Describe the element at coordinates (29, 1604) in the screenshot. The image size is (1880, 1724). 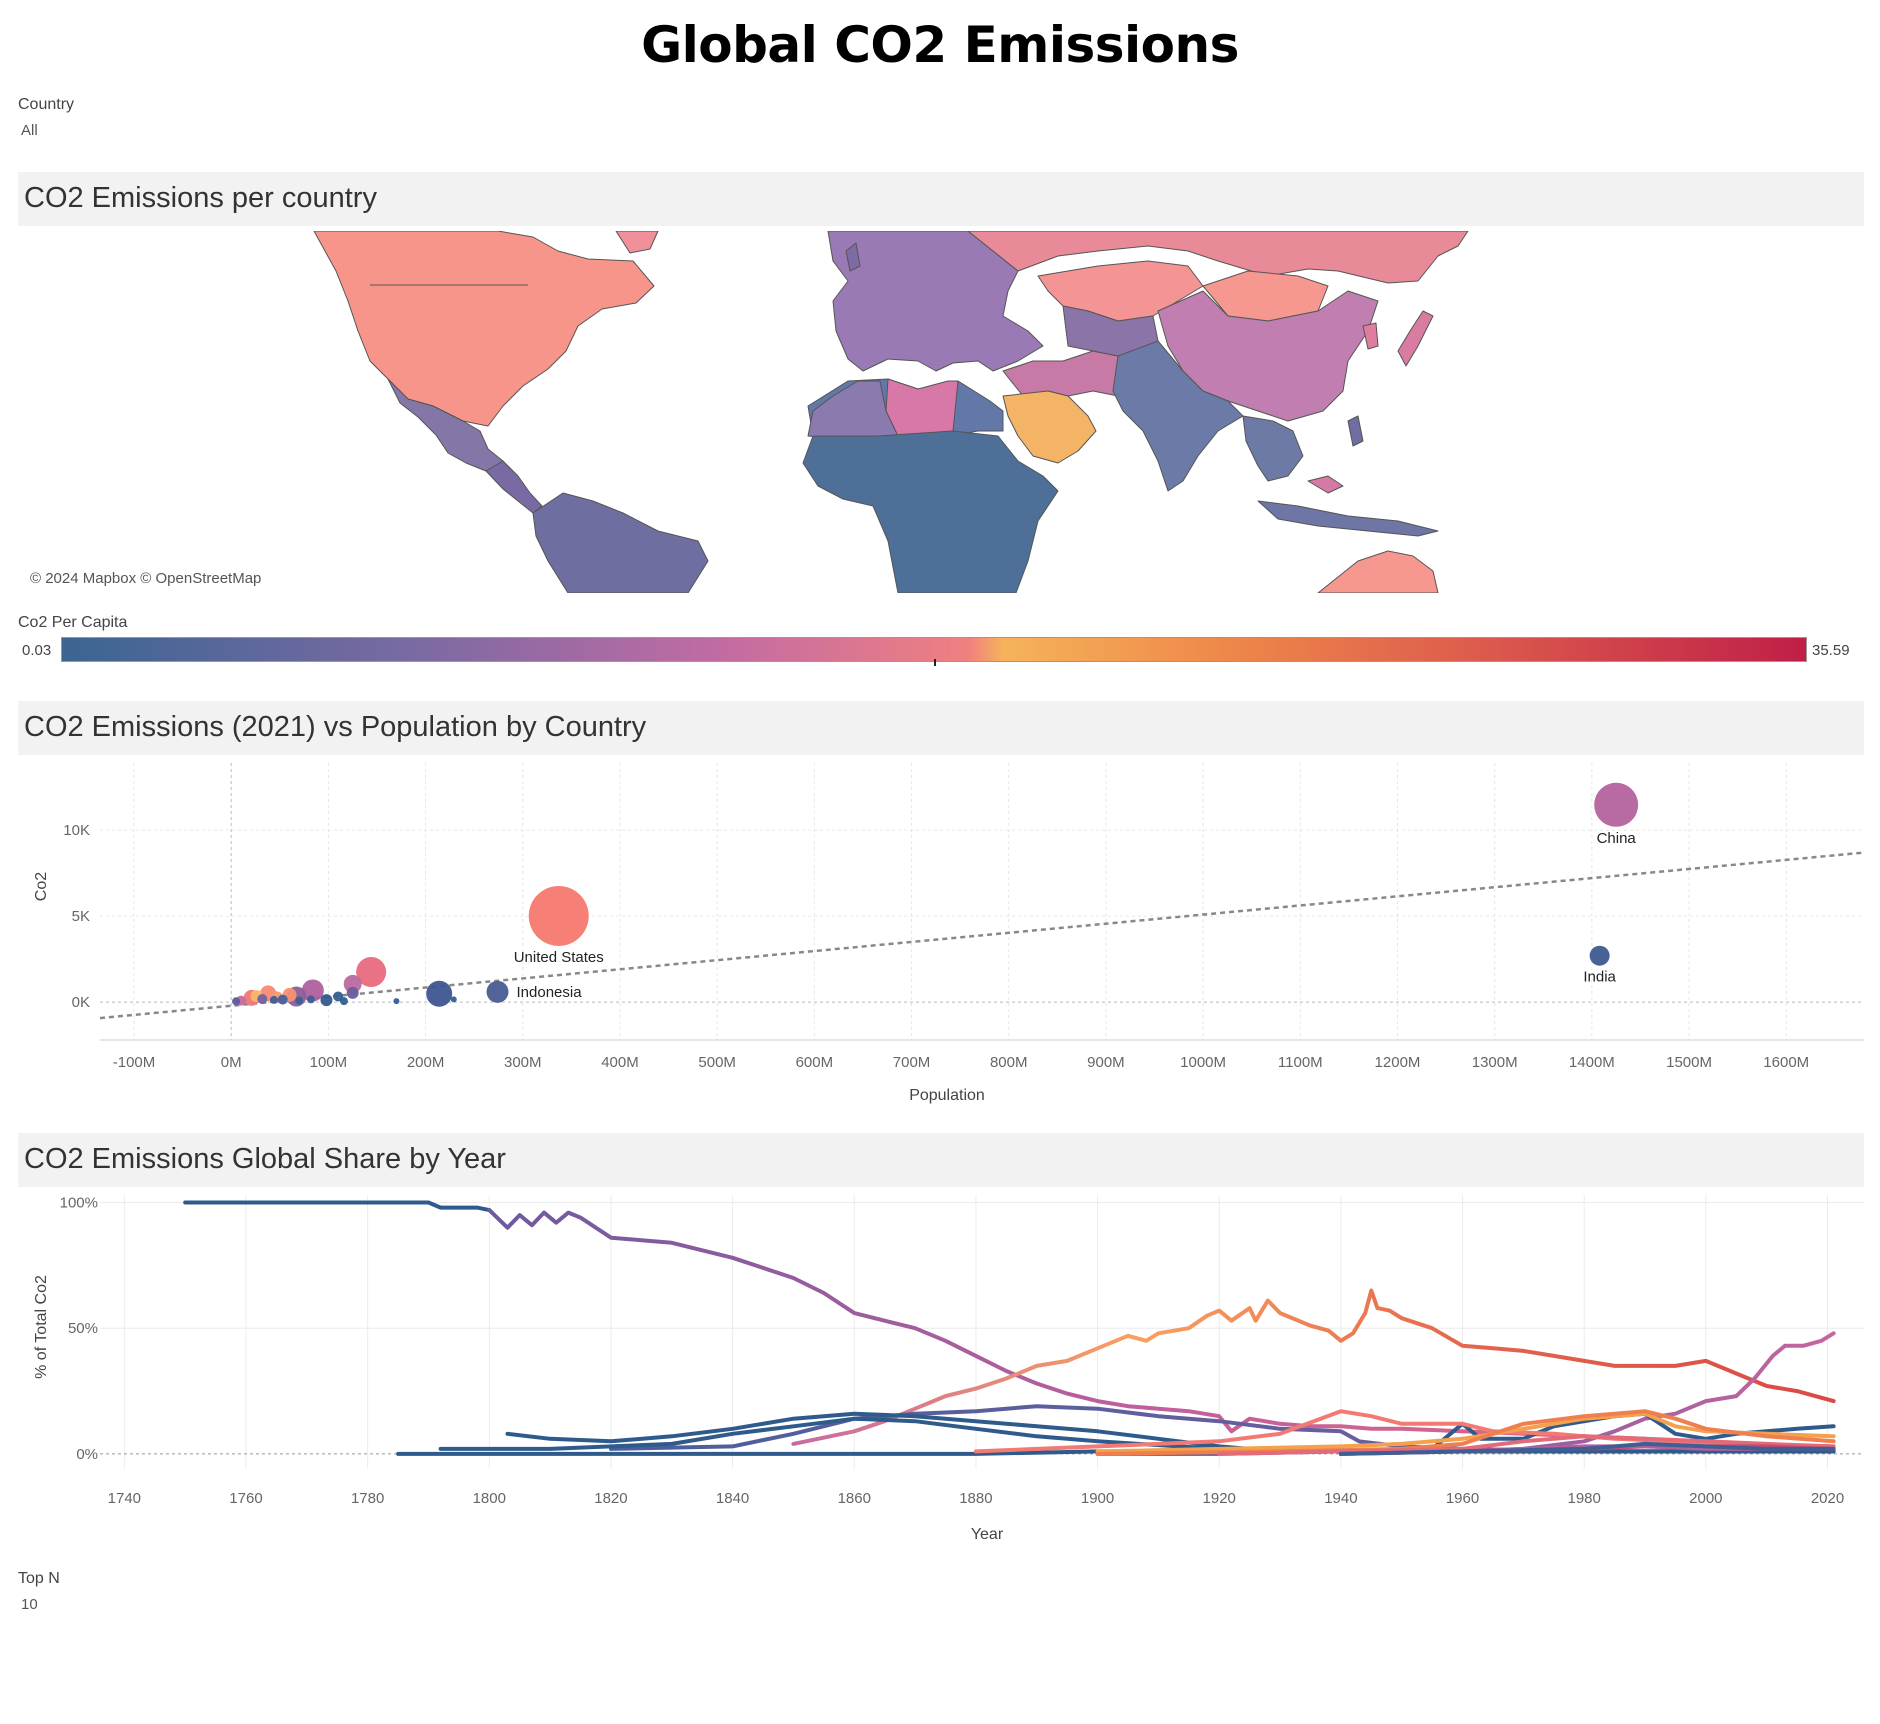
I see `top-n-filter-value: 10` at that location.